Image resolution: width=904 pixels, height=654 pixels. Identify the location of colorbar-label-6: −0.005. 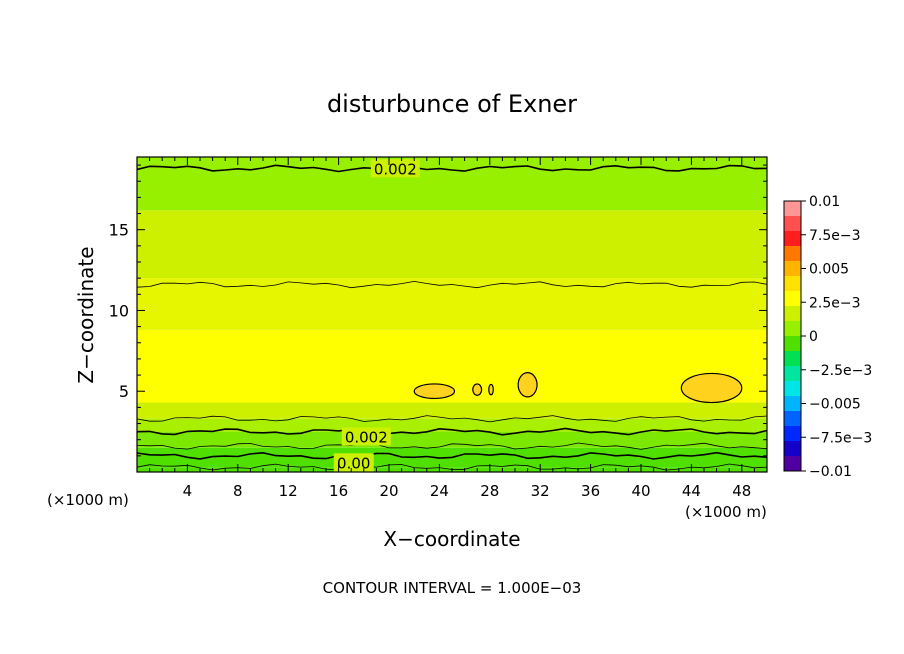
(835, 405).